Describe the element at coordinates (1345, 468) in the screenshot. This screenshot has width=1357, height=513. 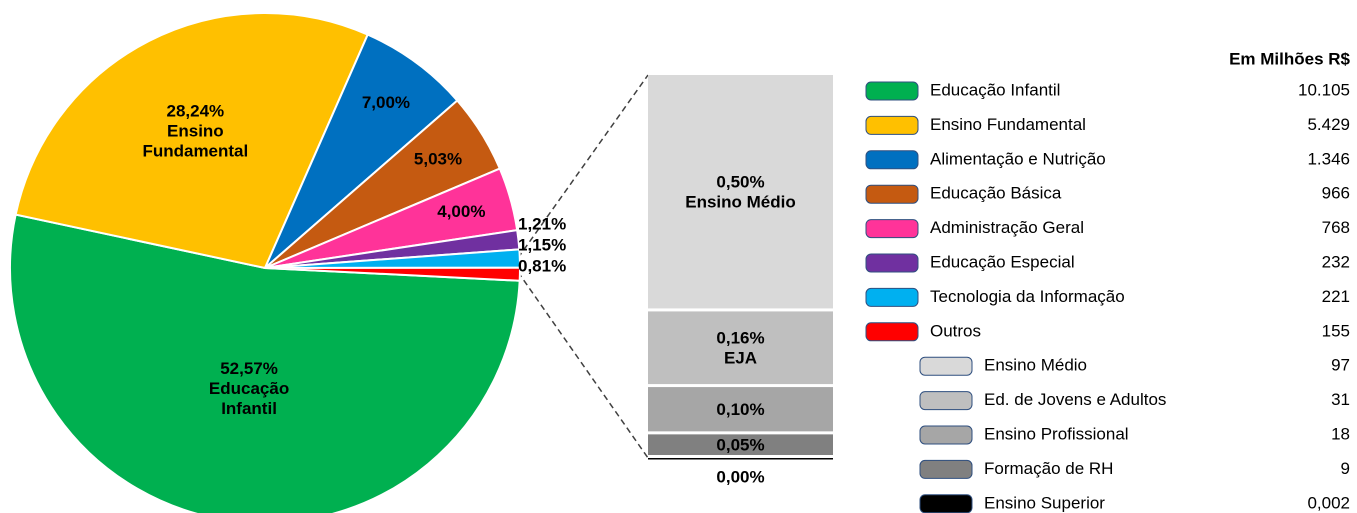
I see `legend-amount: 9` at that location.